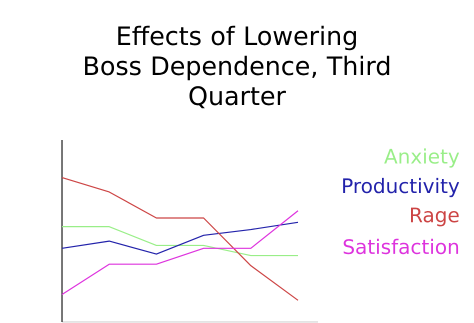  I want to click on text: Productivity, so click(401, 188).